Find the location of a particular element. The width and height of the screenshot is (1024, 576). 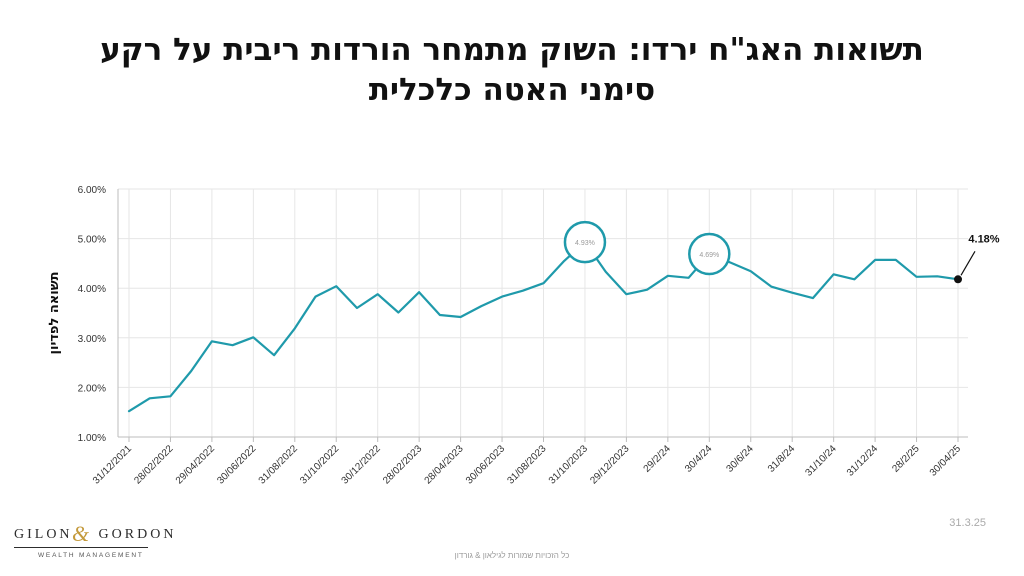

x-tick-label: 28/02/2022 is located at coordinates (153, 464).